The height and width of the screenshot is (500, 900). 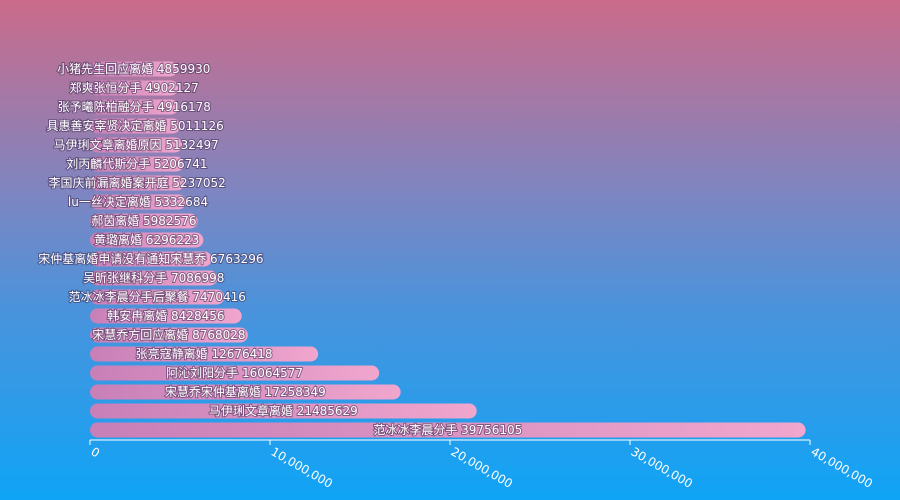 I want to click on bar-data-label: 马伊琍文章离婚原因 5132497, so click(x=136, y=144).